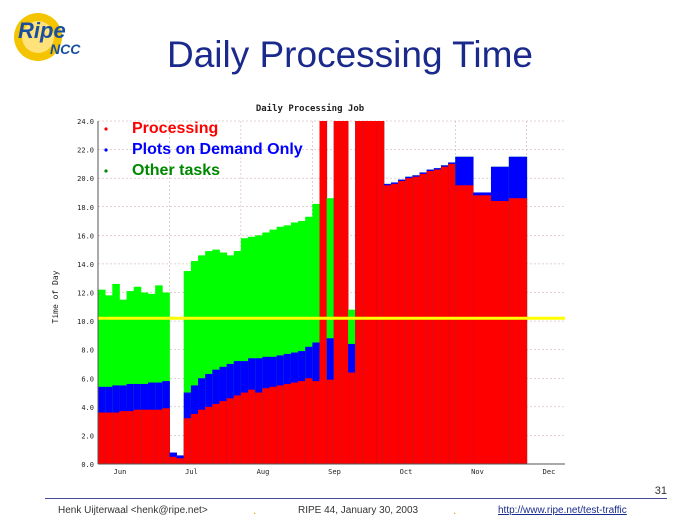 This screenshot has height=525, width=700. I want to click on x-tick-label: Jul, so click(191, 472).